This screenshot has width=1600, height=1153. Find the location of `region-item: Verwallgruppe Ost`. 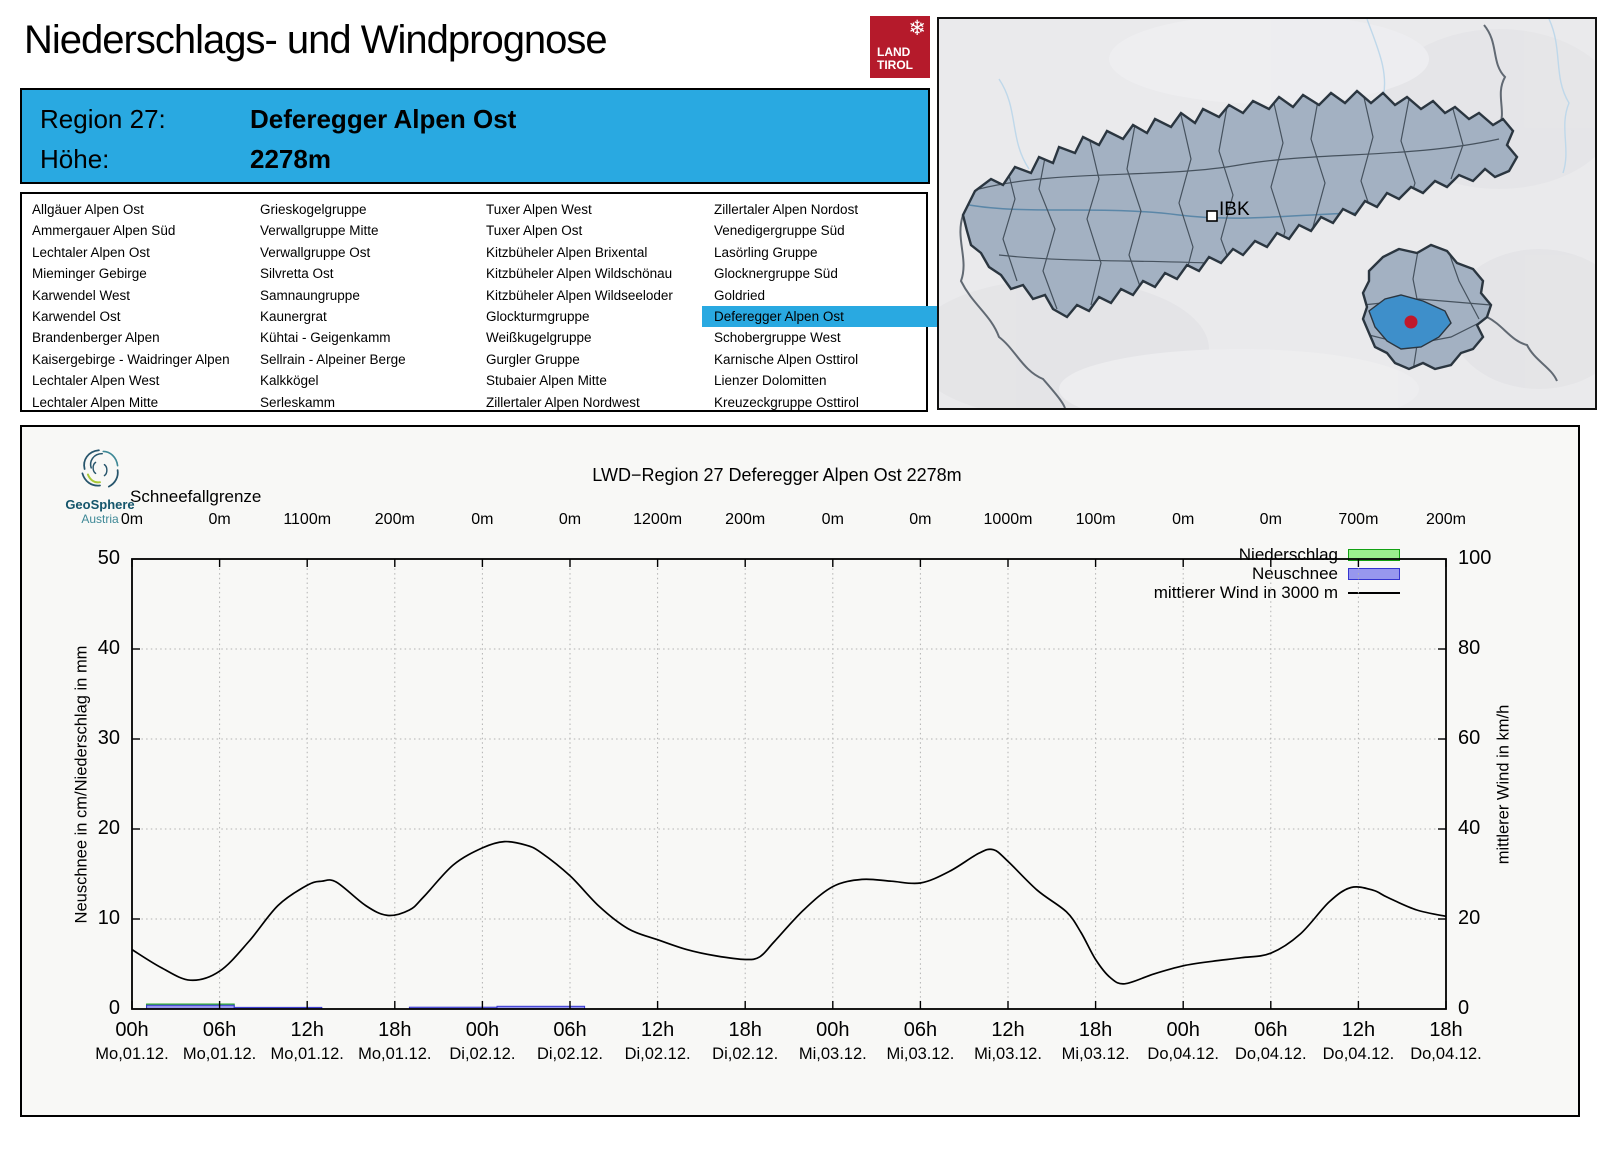

region-item: Verwallgruppe Ost is located at coordinates (315, 252).